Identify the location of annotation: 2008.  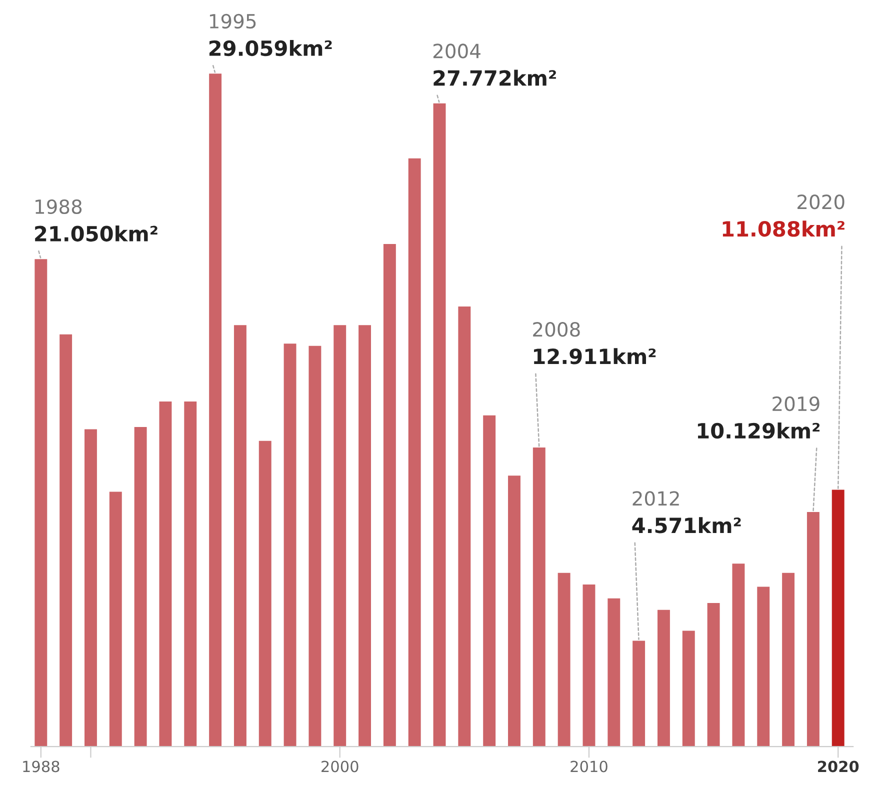
(556, 329).